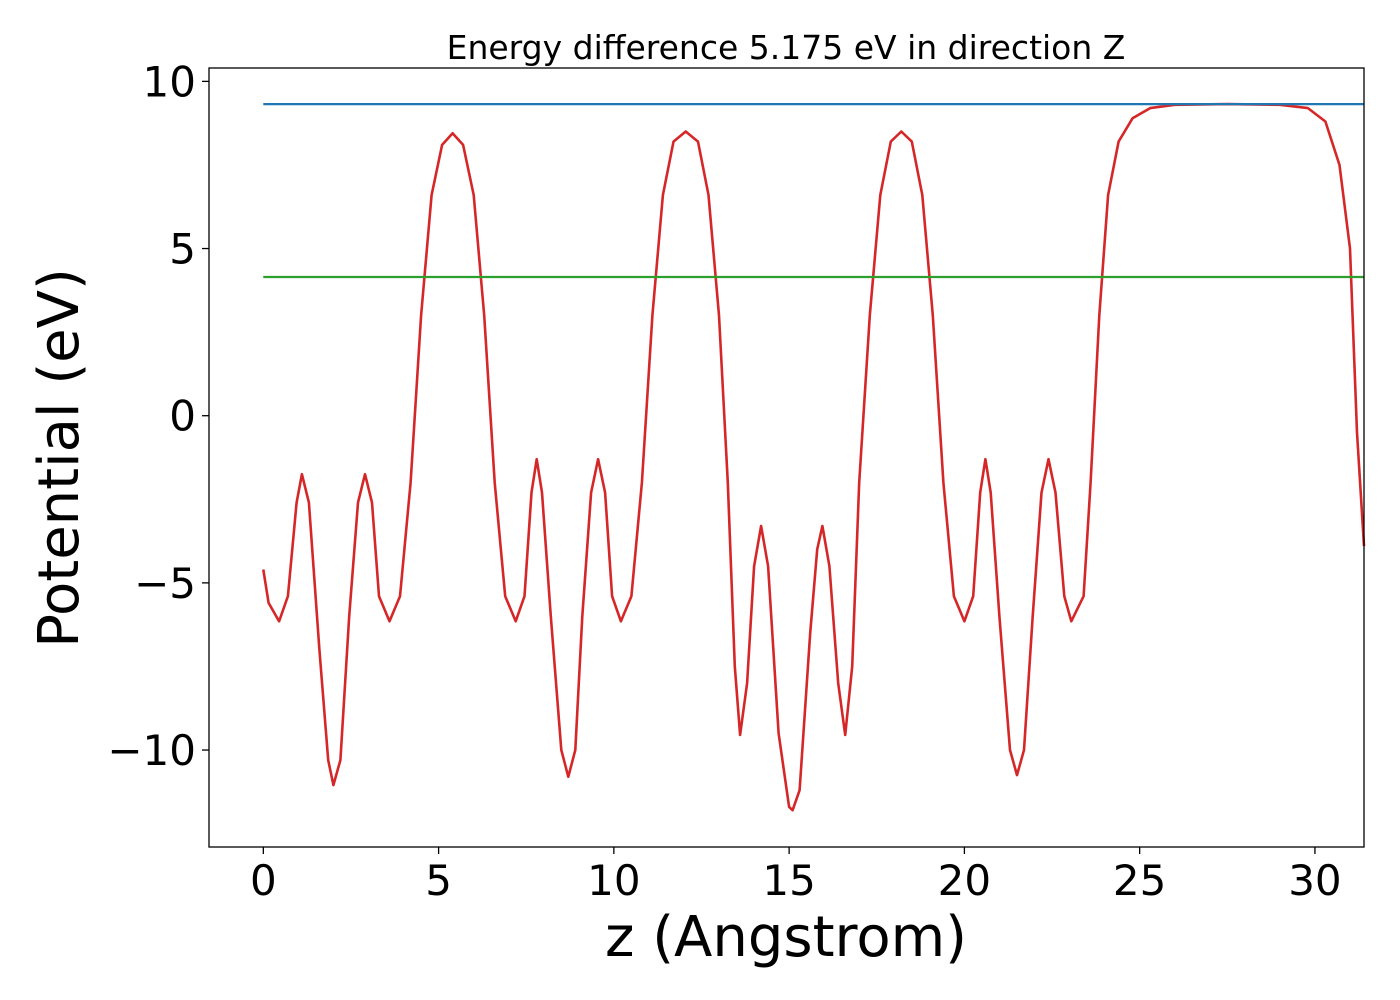  I want to click on x-tick-label: 30, so click(1314, 880).